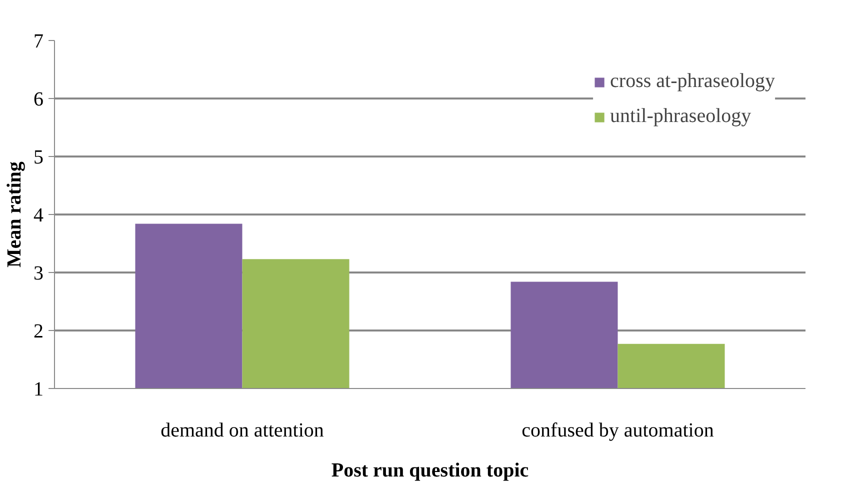  I want to click on y-tick-label: 6, so click(39, 99).